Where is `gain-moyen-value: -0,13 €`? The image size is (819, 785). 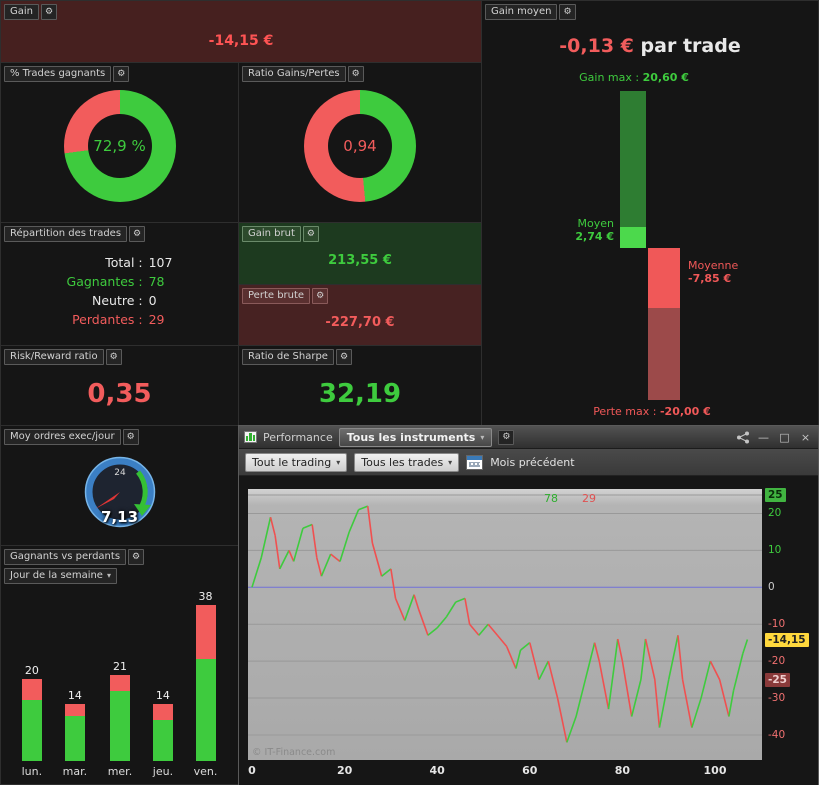
gain-moyen-value: -0,13 € is located at coordinates (596, 46).